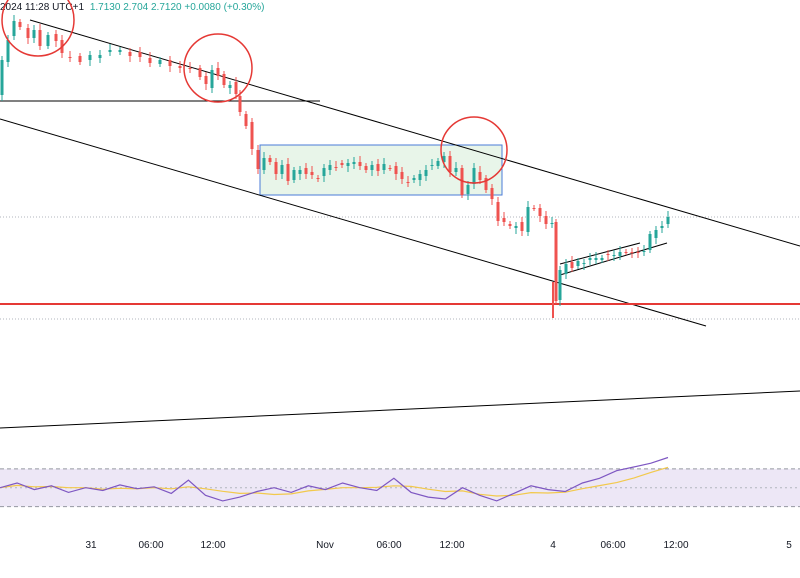  Describe the element at coordinates (789, 545) in the screenshot. I see `x-tick-label: 5` at that location.